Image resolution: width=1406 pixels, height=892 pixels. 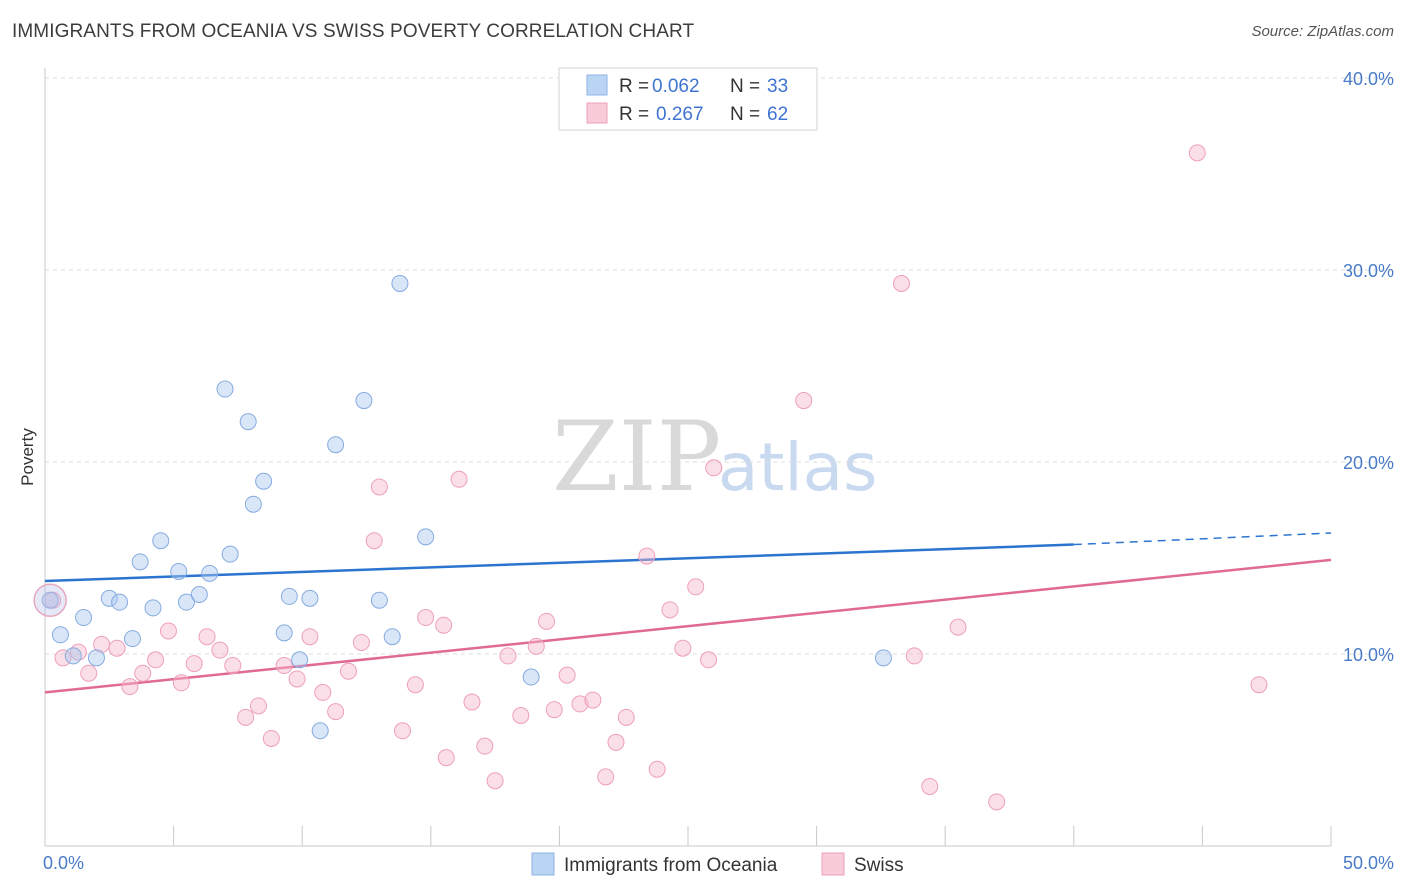 I want to click on y-tick-label: 20.0%, so click(x=1368, y=463).